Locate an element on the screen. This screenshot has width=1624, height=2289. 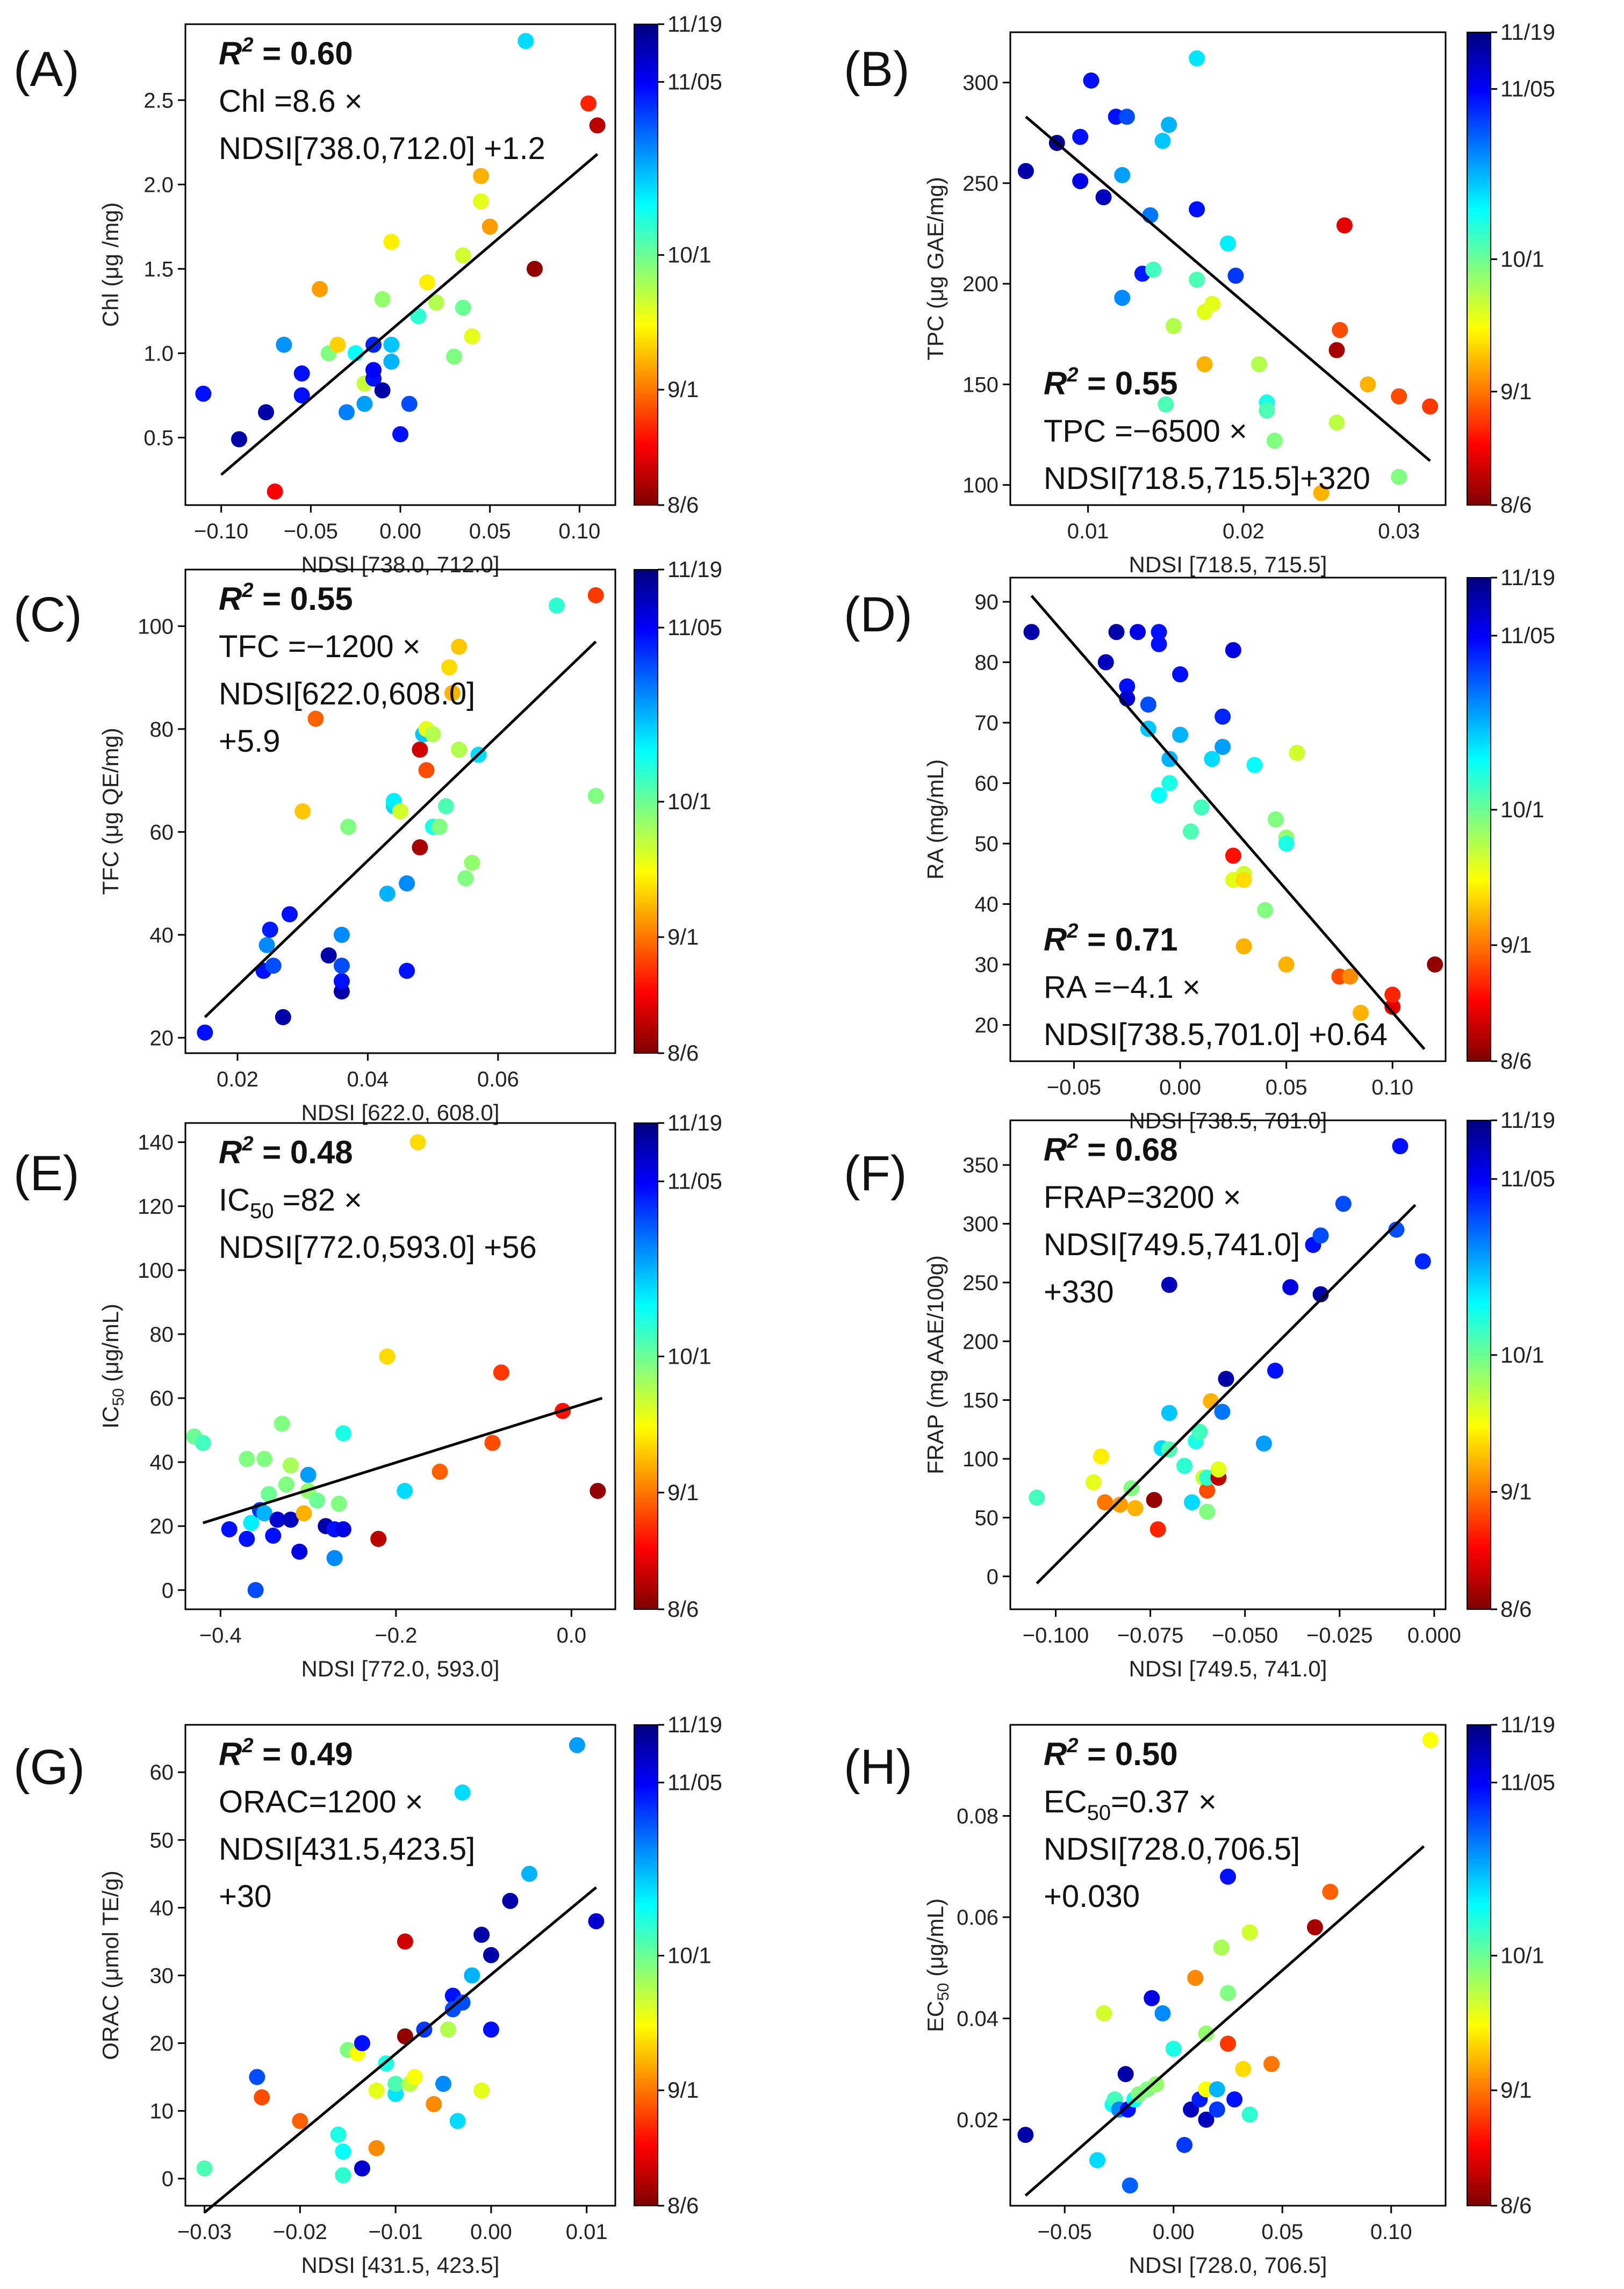
y-tick-label: 250 is located at coordinates (980, 1283).